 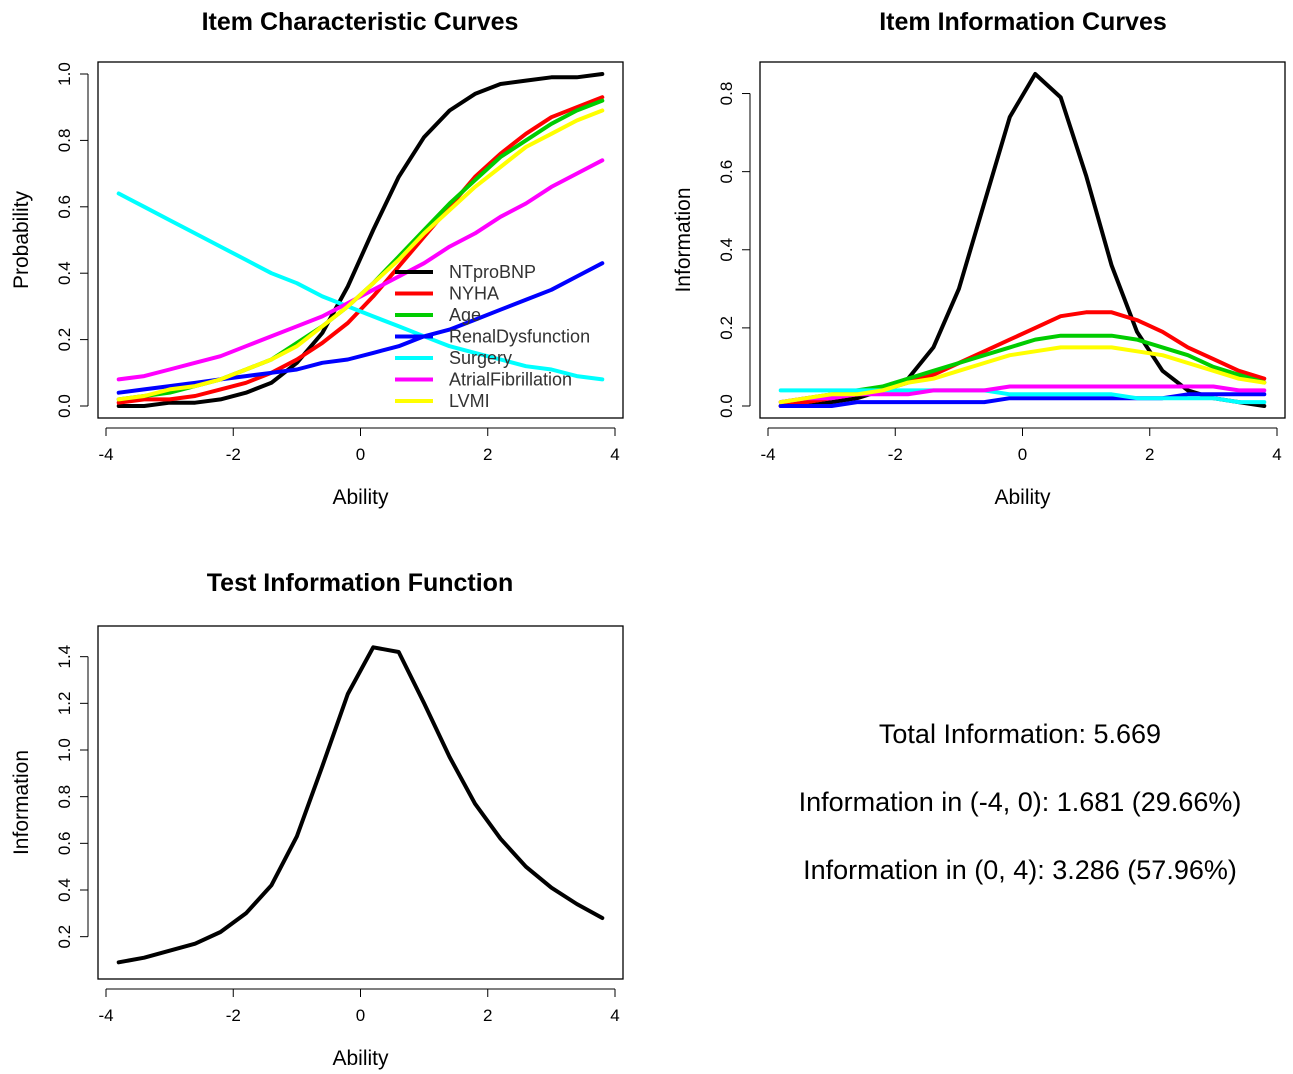 What do you see at coordinates (64, 657) in the screenshot?
I see `y-tick-label-2-6: 1.4` at bounding box center [64, 657].